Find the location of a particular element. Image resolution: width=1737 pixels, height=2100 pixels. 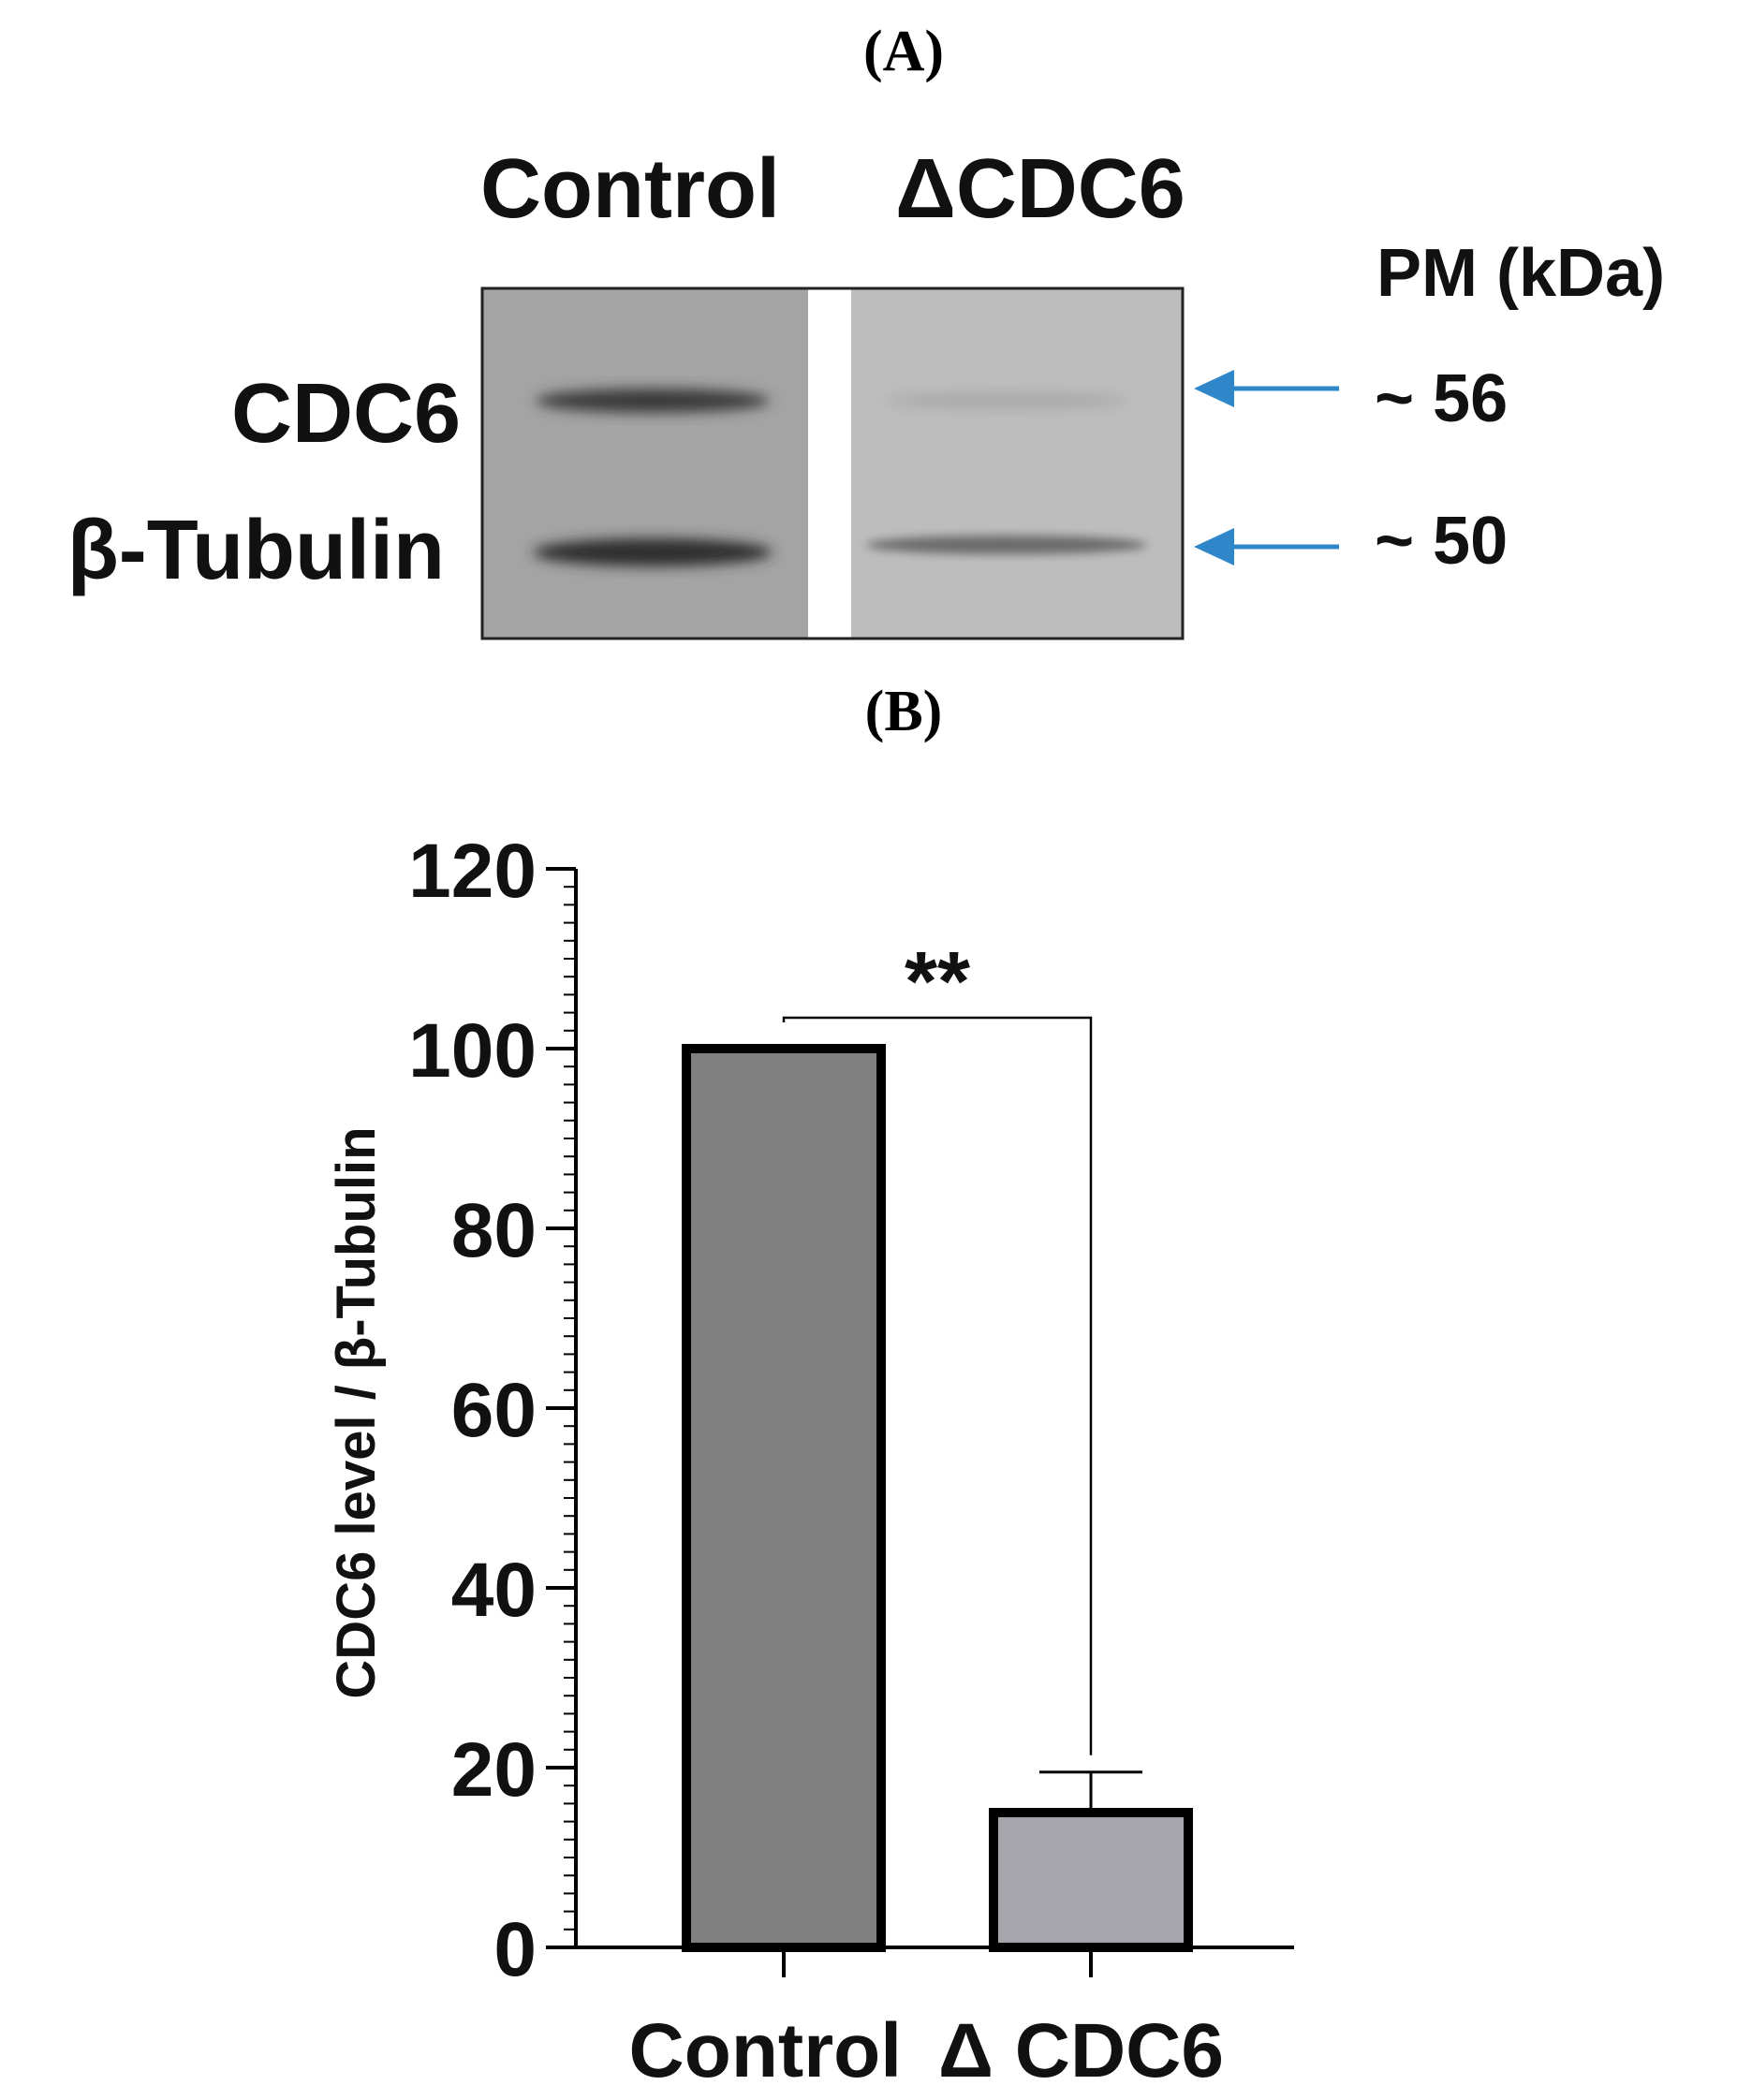

panel-a-label: (A) is located at coordinates (904, 51).